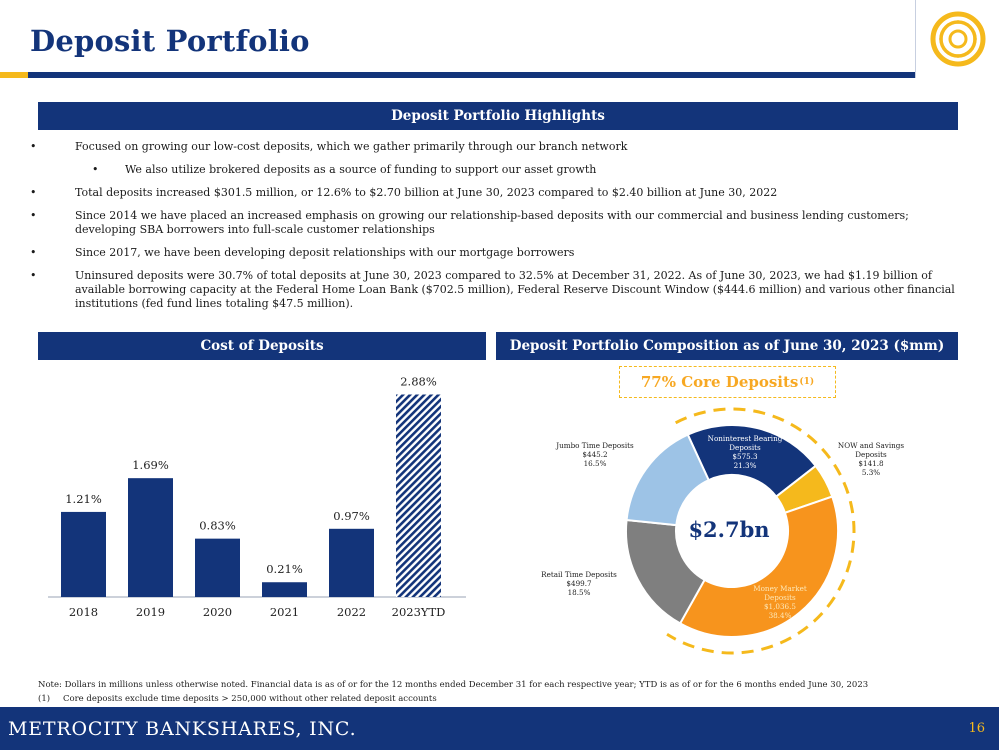 This screenshot has height=750, width=999. I want to click on metrocity-logo-icon, so click(958, 39).